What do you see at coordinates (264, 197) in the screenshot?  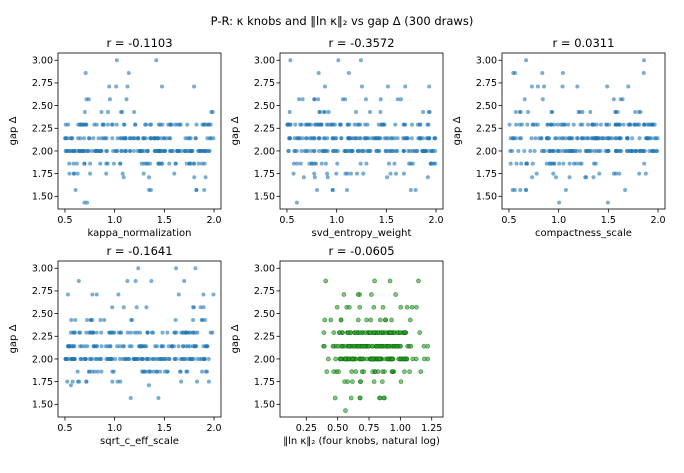 I see `y-tick-label: 1.50` at bounding box center [264, 197].